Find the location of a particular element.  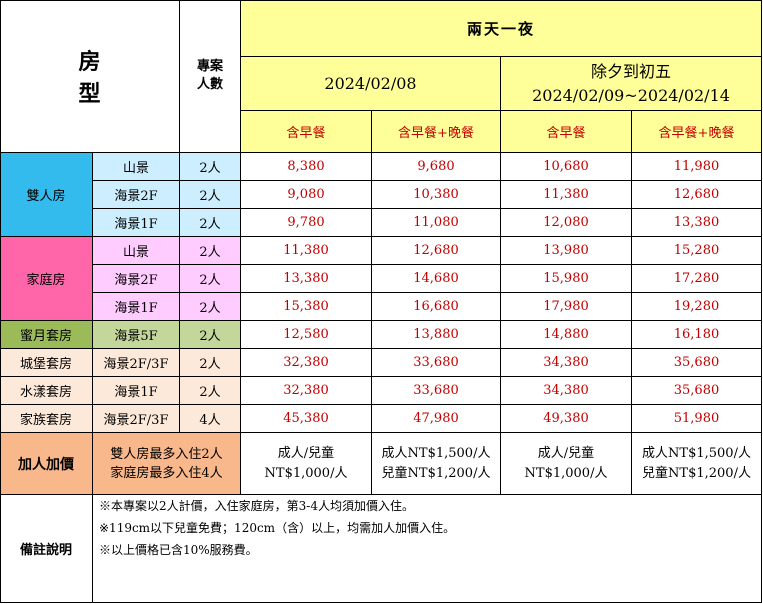

price-cell: 10,380 is located at coordinates (436, 195).